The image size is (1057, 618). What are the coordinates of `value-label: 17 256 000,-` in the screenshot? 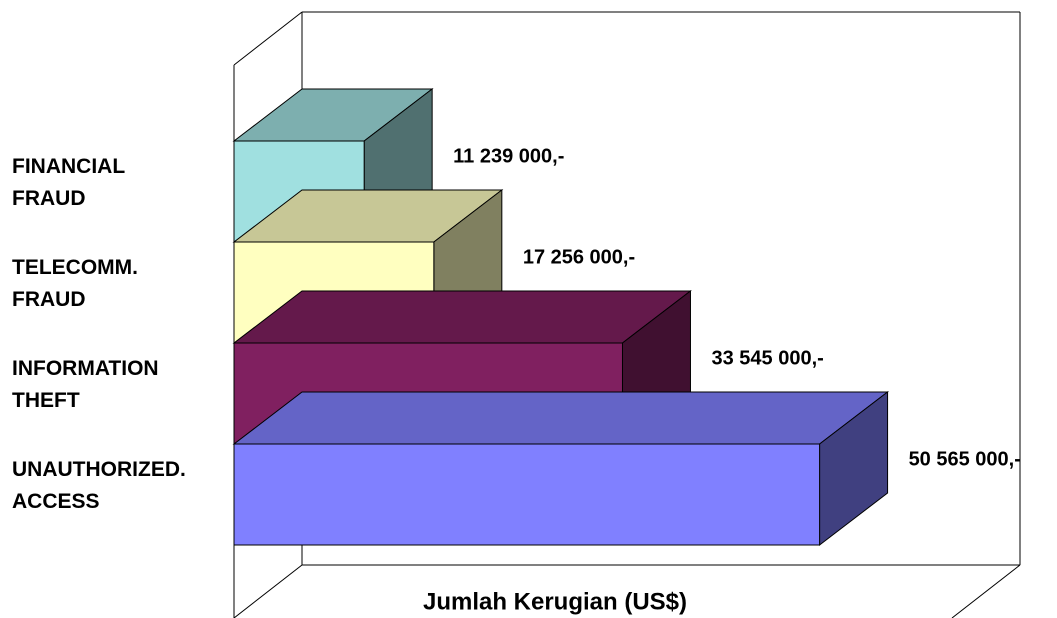 It's located at (579, 257).